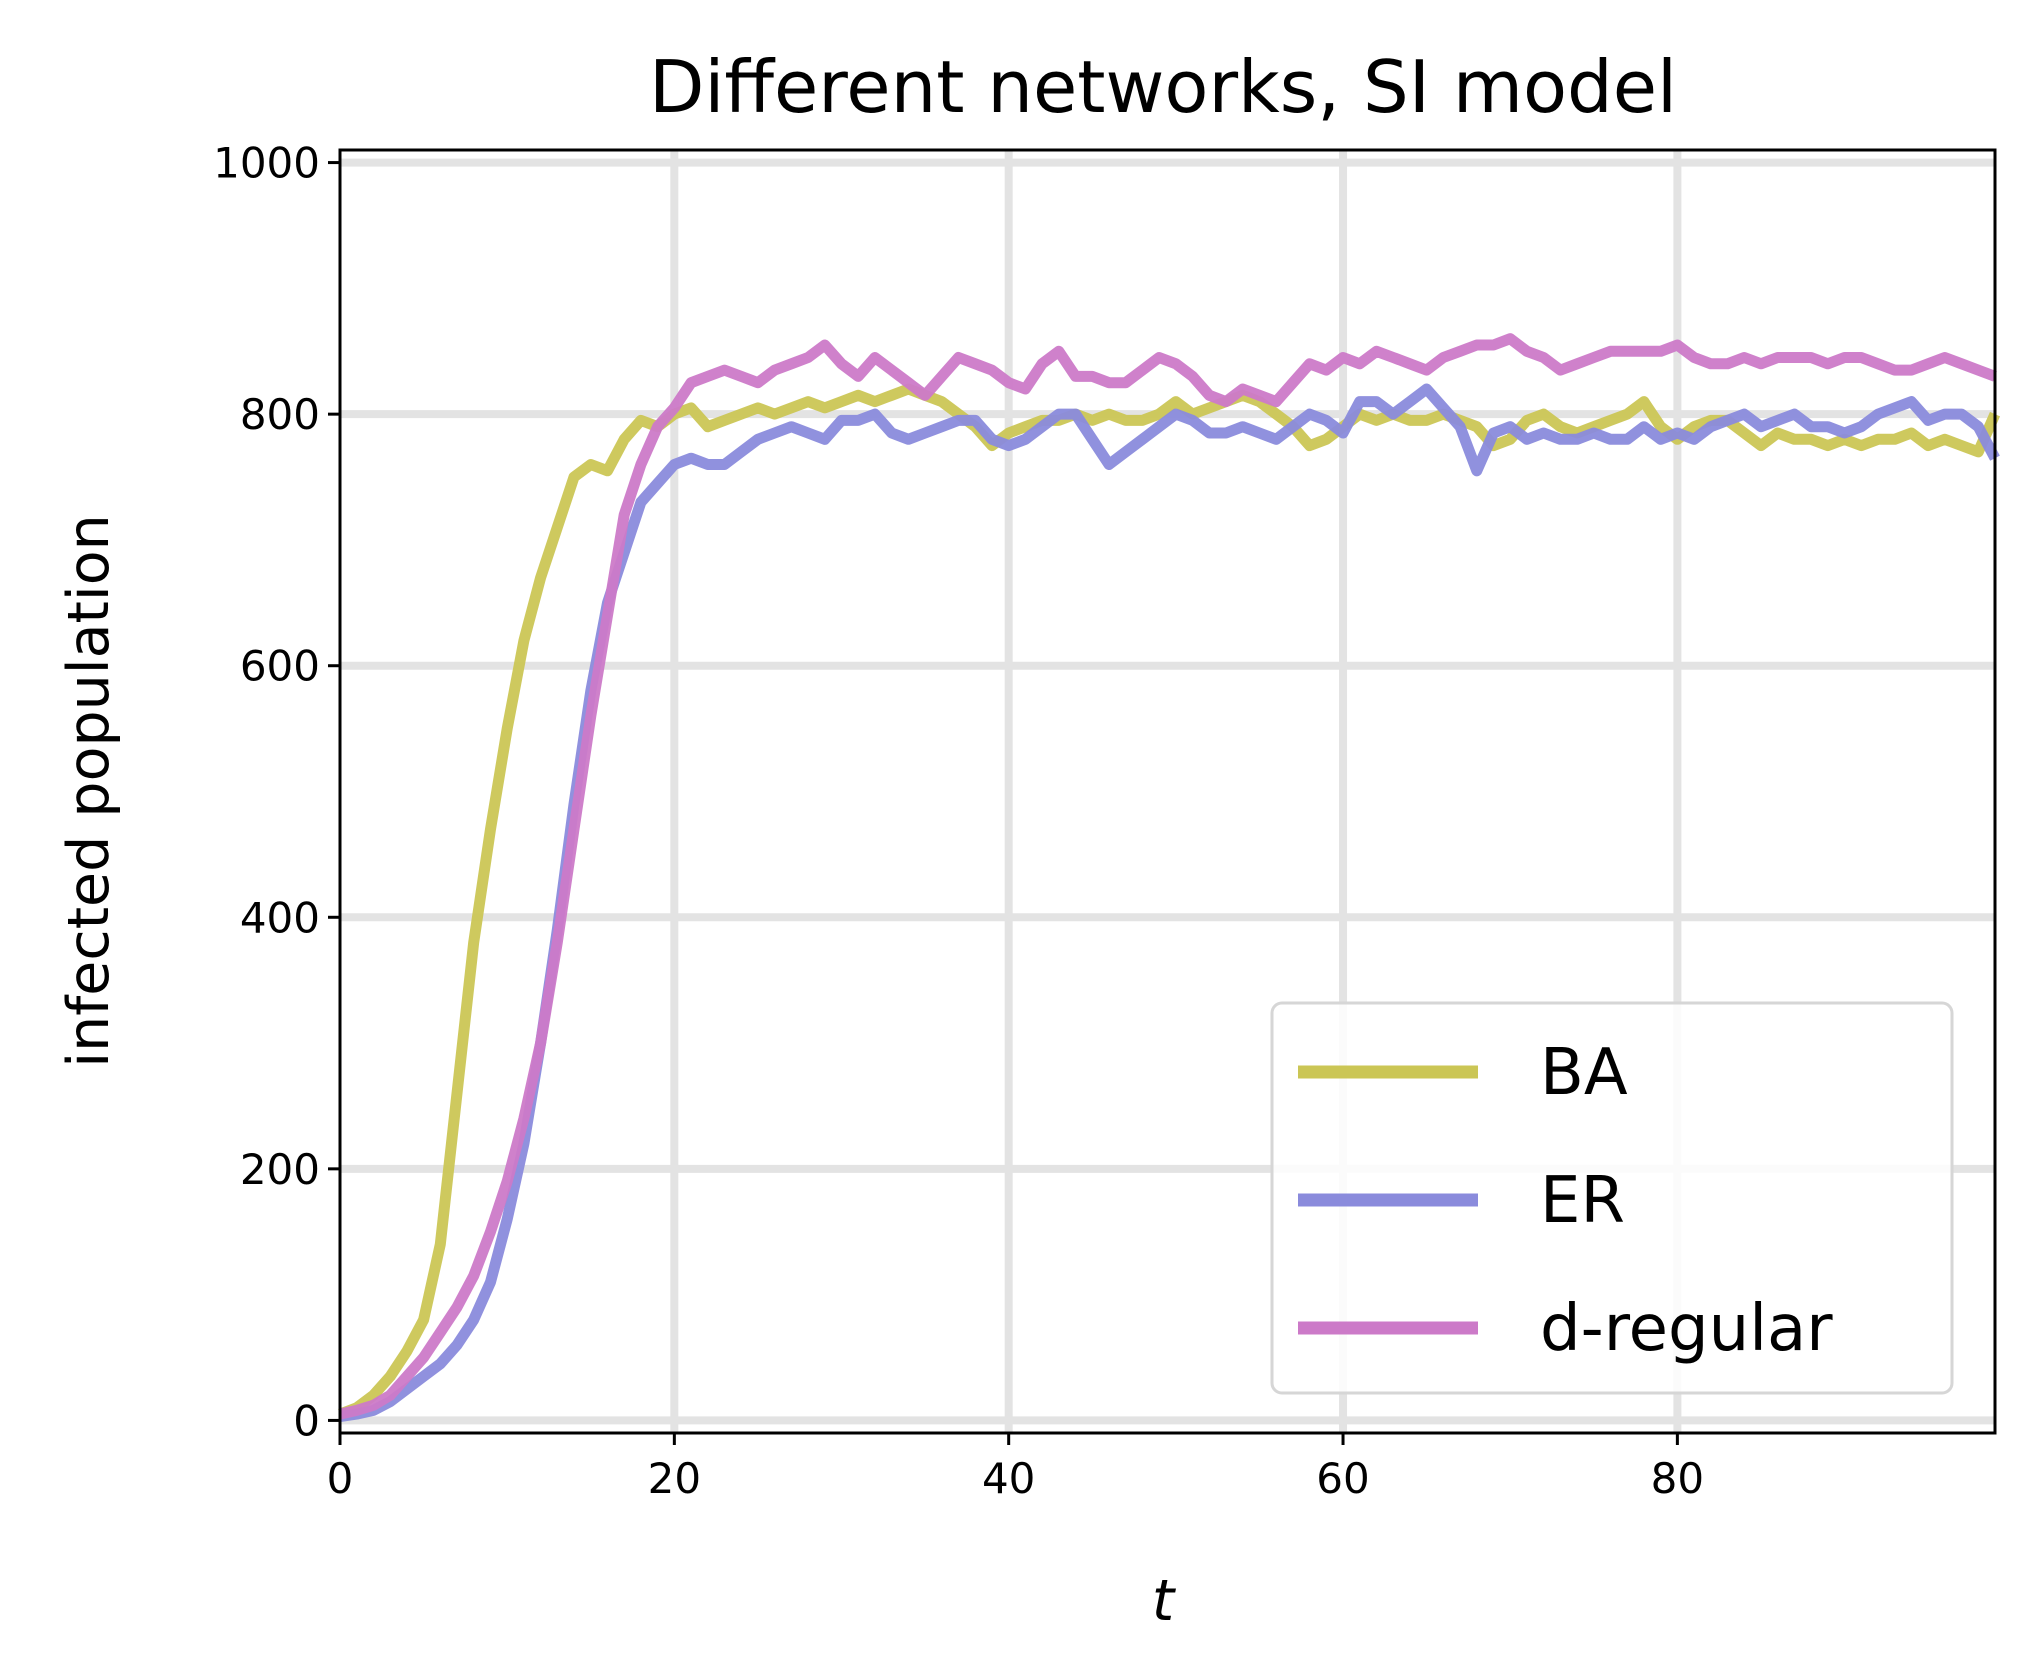  Describe the element at coordinates (280, 1169) in the screenshot. I see `y-tick-label: 200` at that location.